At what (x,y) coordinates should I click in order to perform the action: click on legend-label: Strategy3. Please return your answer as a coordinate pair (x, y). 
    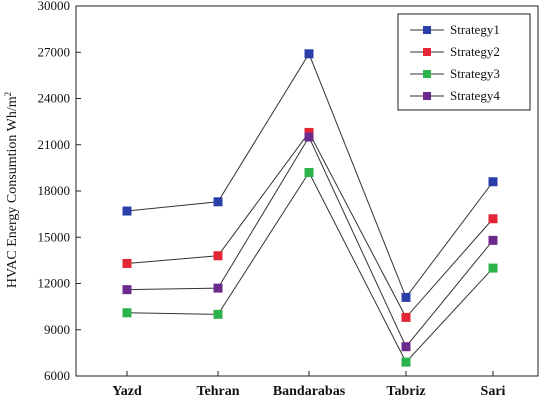
    Looking at the image, I should click on (475, 73).